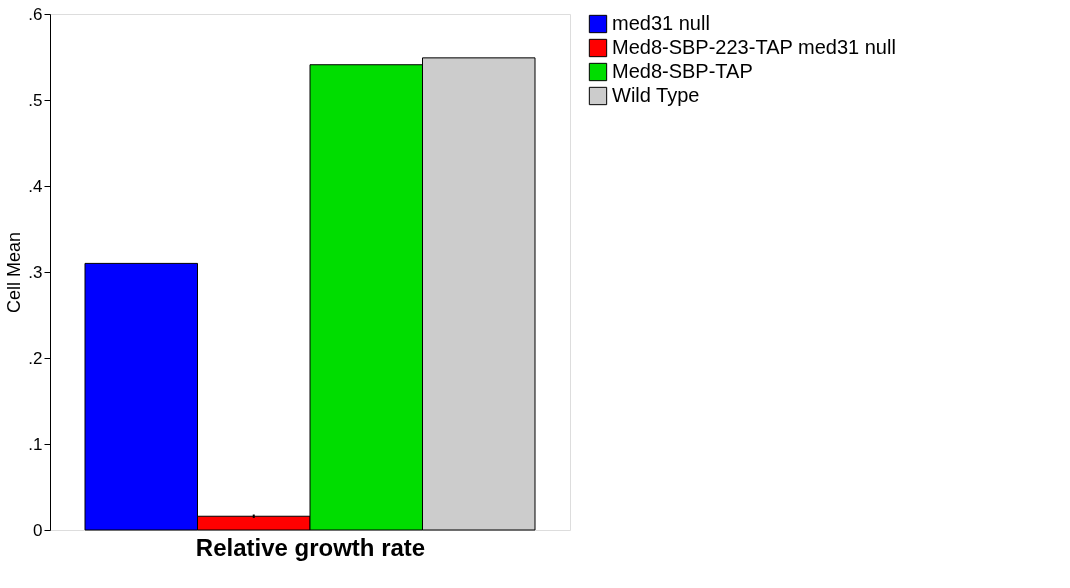  I want to click on legend-label: Med8-SBP-223-TAP med31 null, so click(754, 47).